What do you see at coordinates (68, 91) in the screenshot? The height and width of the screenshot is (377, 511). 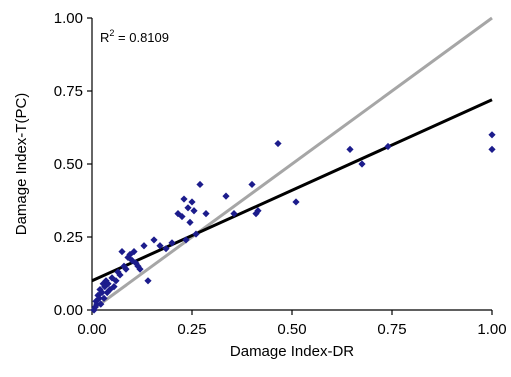 I see `y-tick-label: 0.75` at bounding box center [68, 91].